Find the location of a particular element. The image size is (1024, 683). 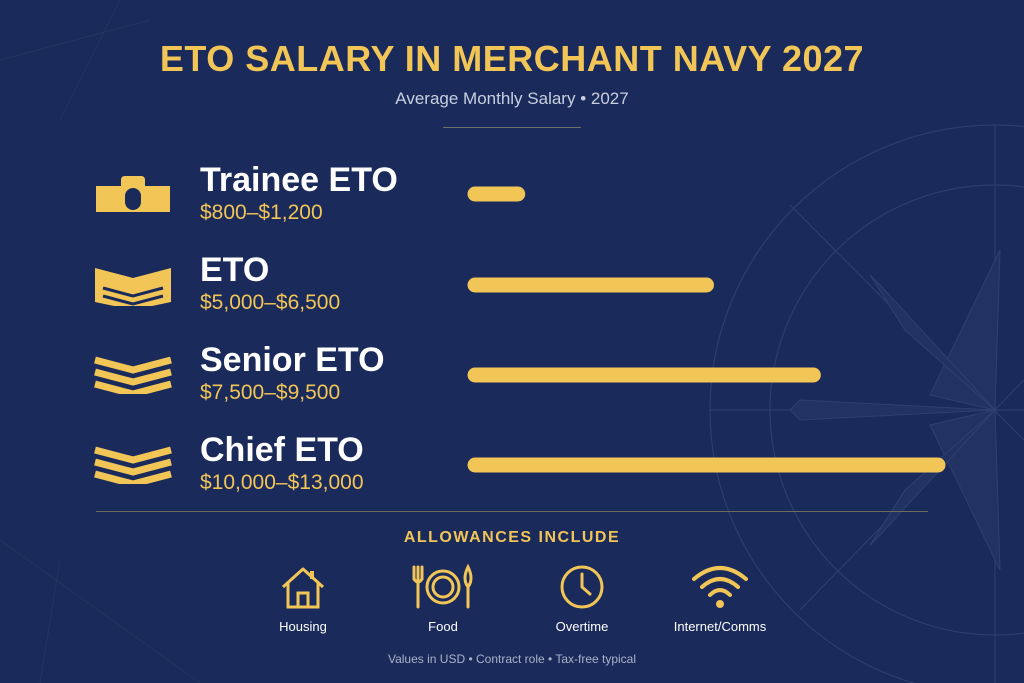

allowance-label: Overtime is located at coordinates (582, 626).